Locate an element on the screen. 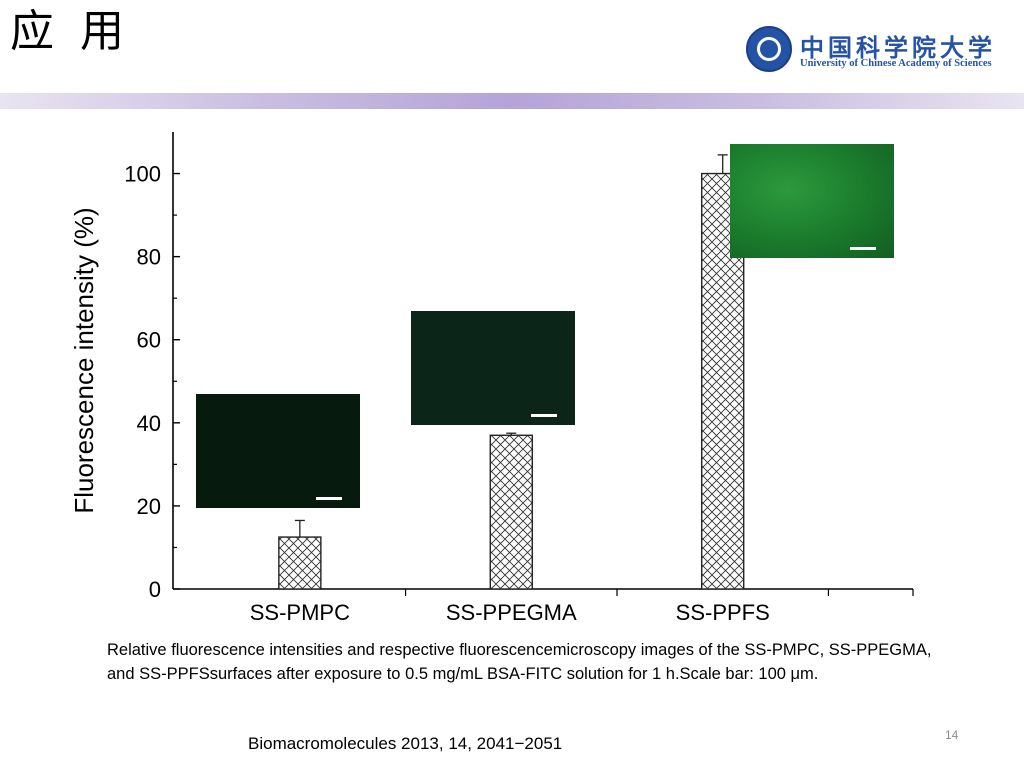 The image size is (1024, 768). y-tick-label: 0 is located at coordinates (155, 589).